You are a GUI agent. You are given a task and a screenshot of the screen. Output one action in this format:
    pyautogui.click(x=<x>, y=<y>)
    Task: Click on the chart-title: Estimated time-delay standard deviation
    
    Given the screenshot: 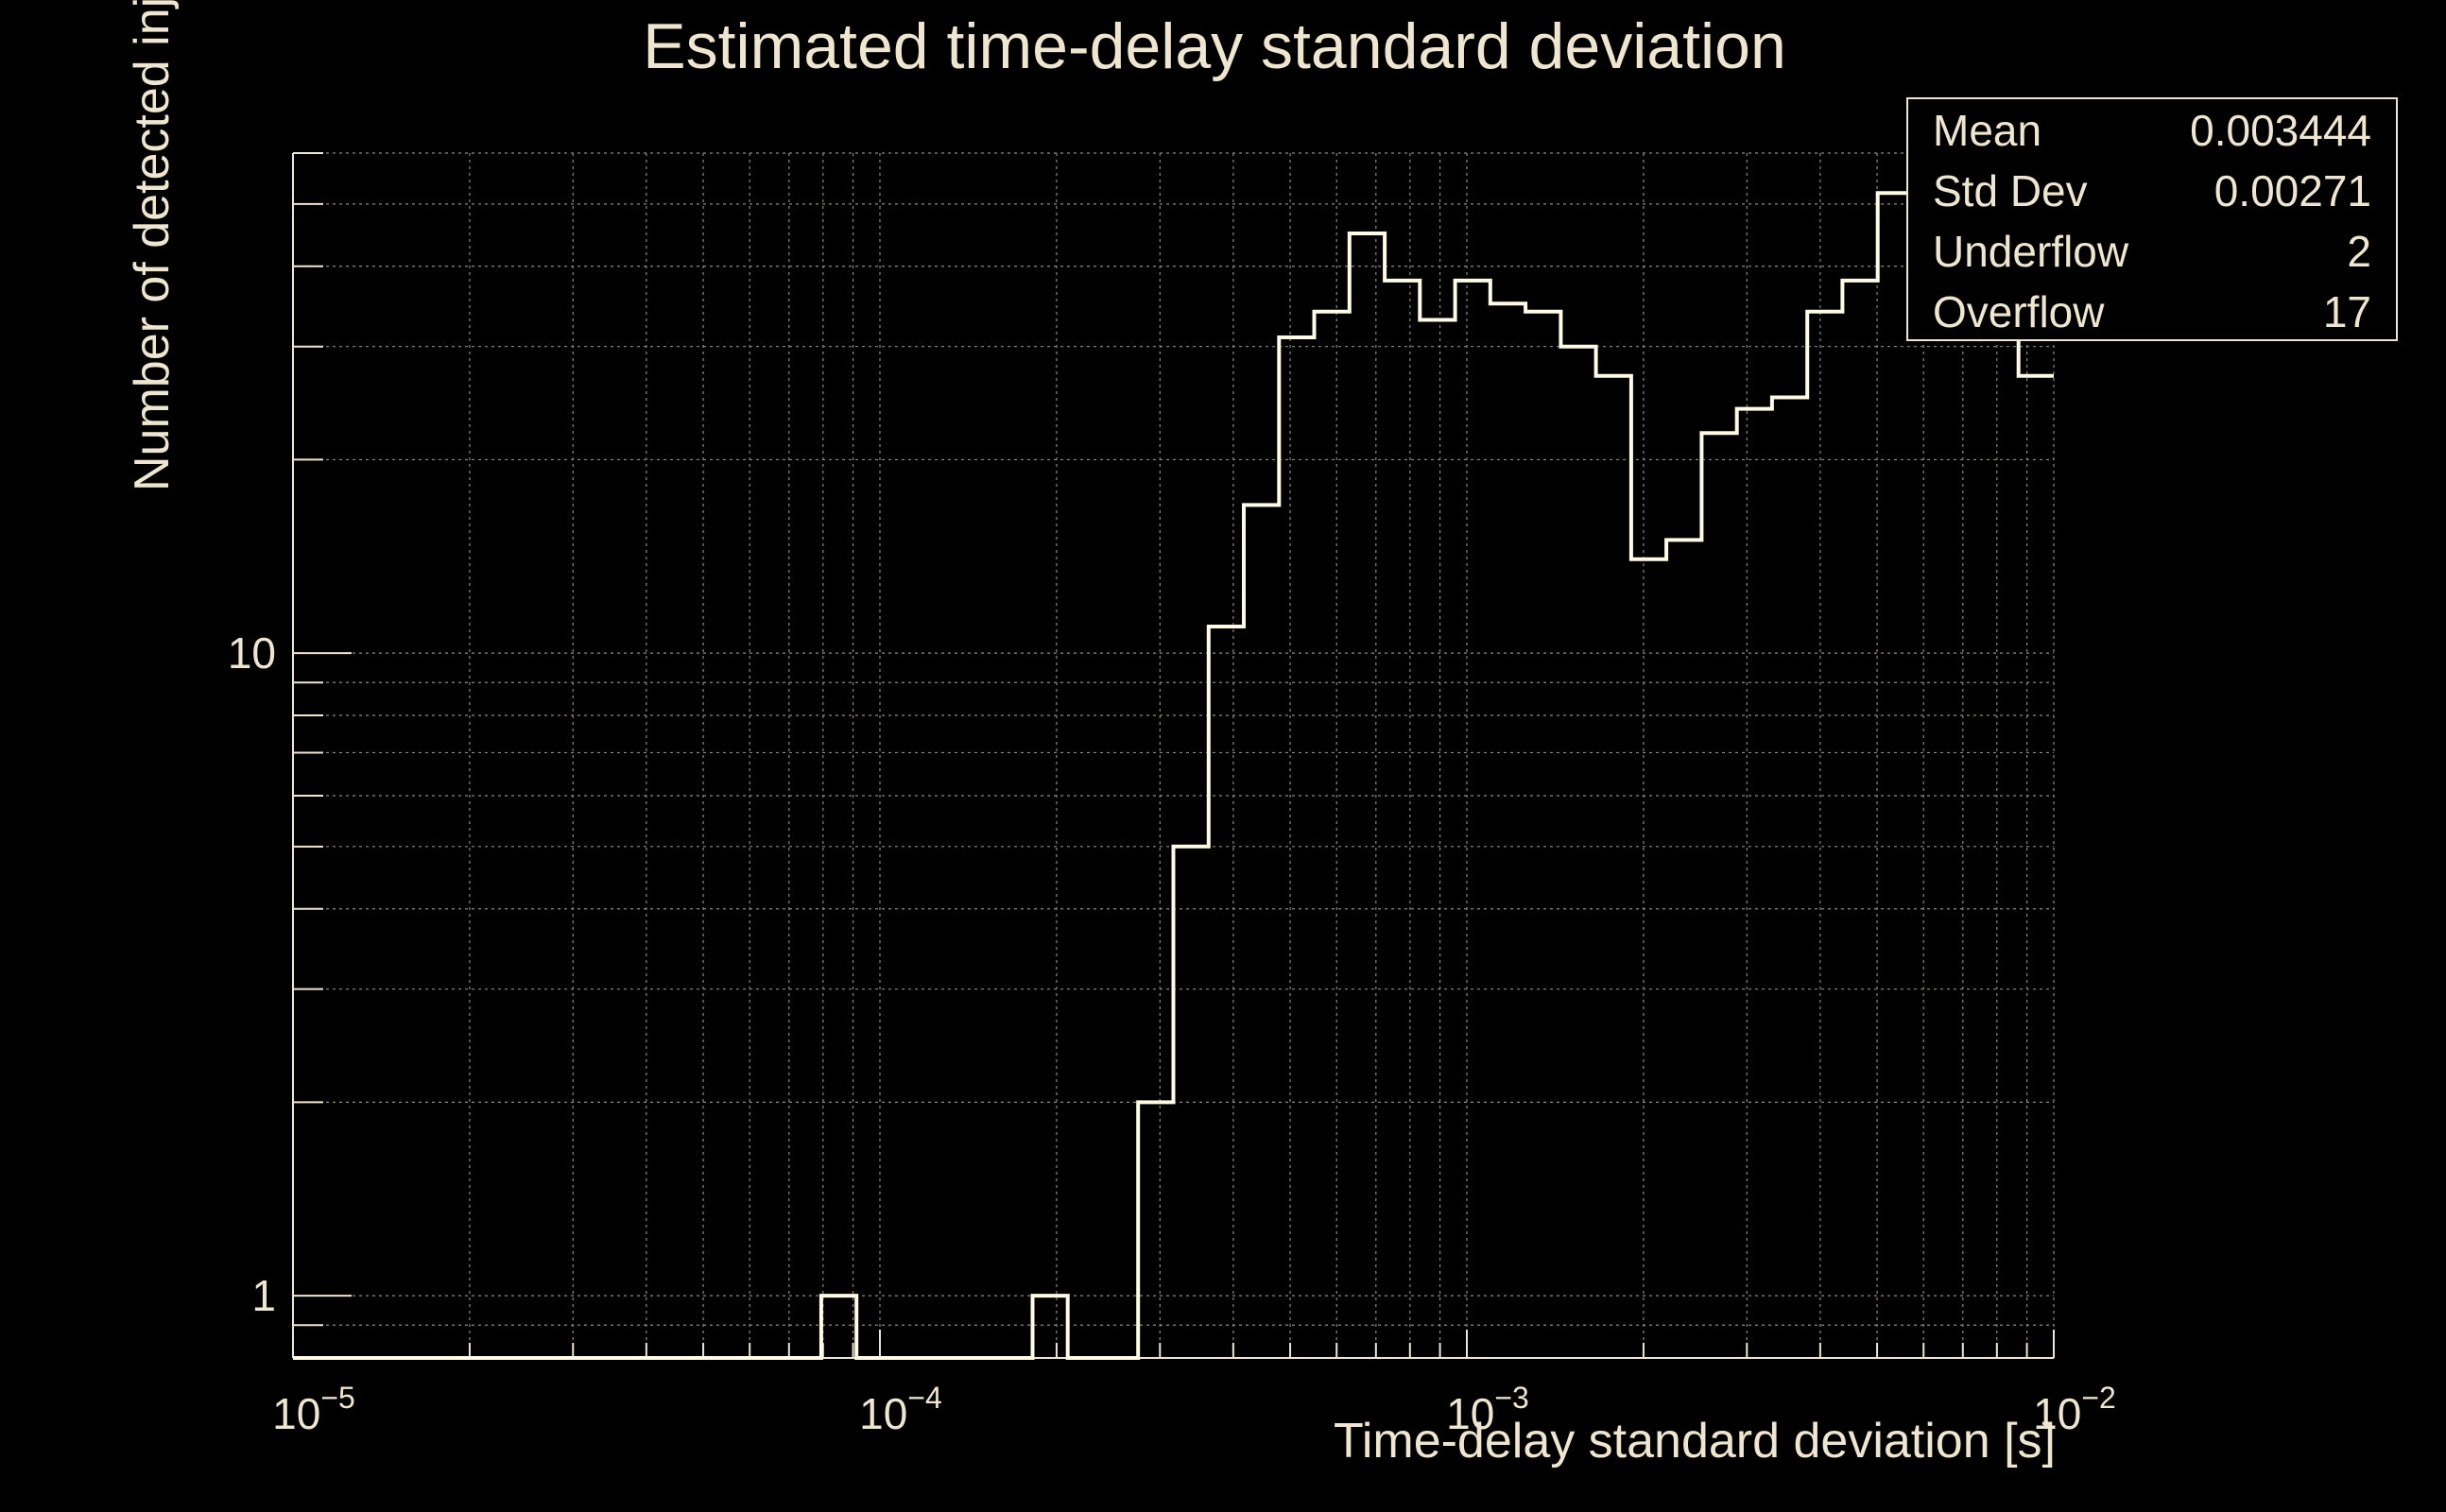 What is the action you would take?
    pyautogui.click(x=1214, y=46)
    